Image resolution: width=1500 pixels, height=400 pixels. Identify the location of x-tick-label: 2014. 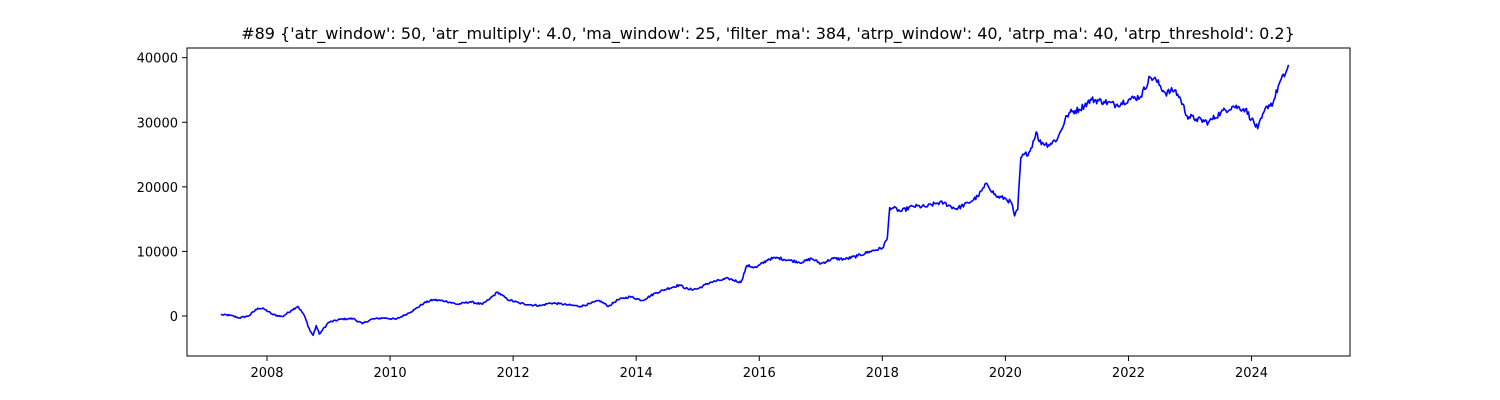
(636, 373).